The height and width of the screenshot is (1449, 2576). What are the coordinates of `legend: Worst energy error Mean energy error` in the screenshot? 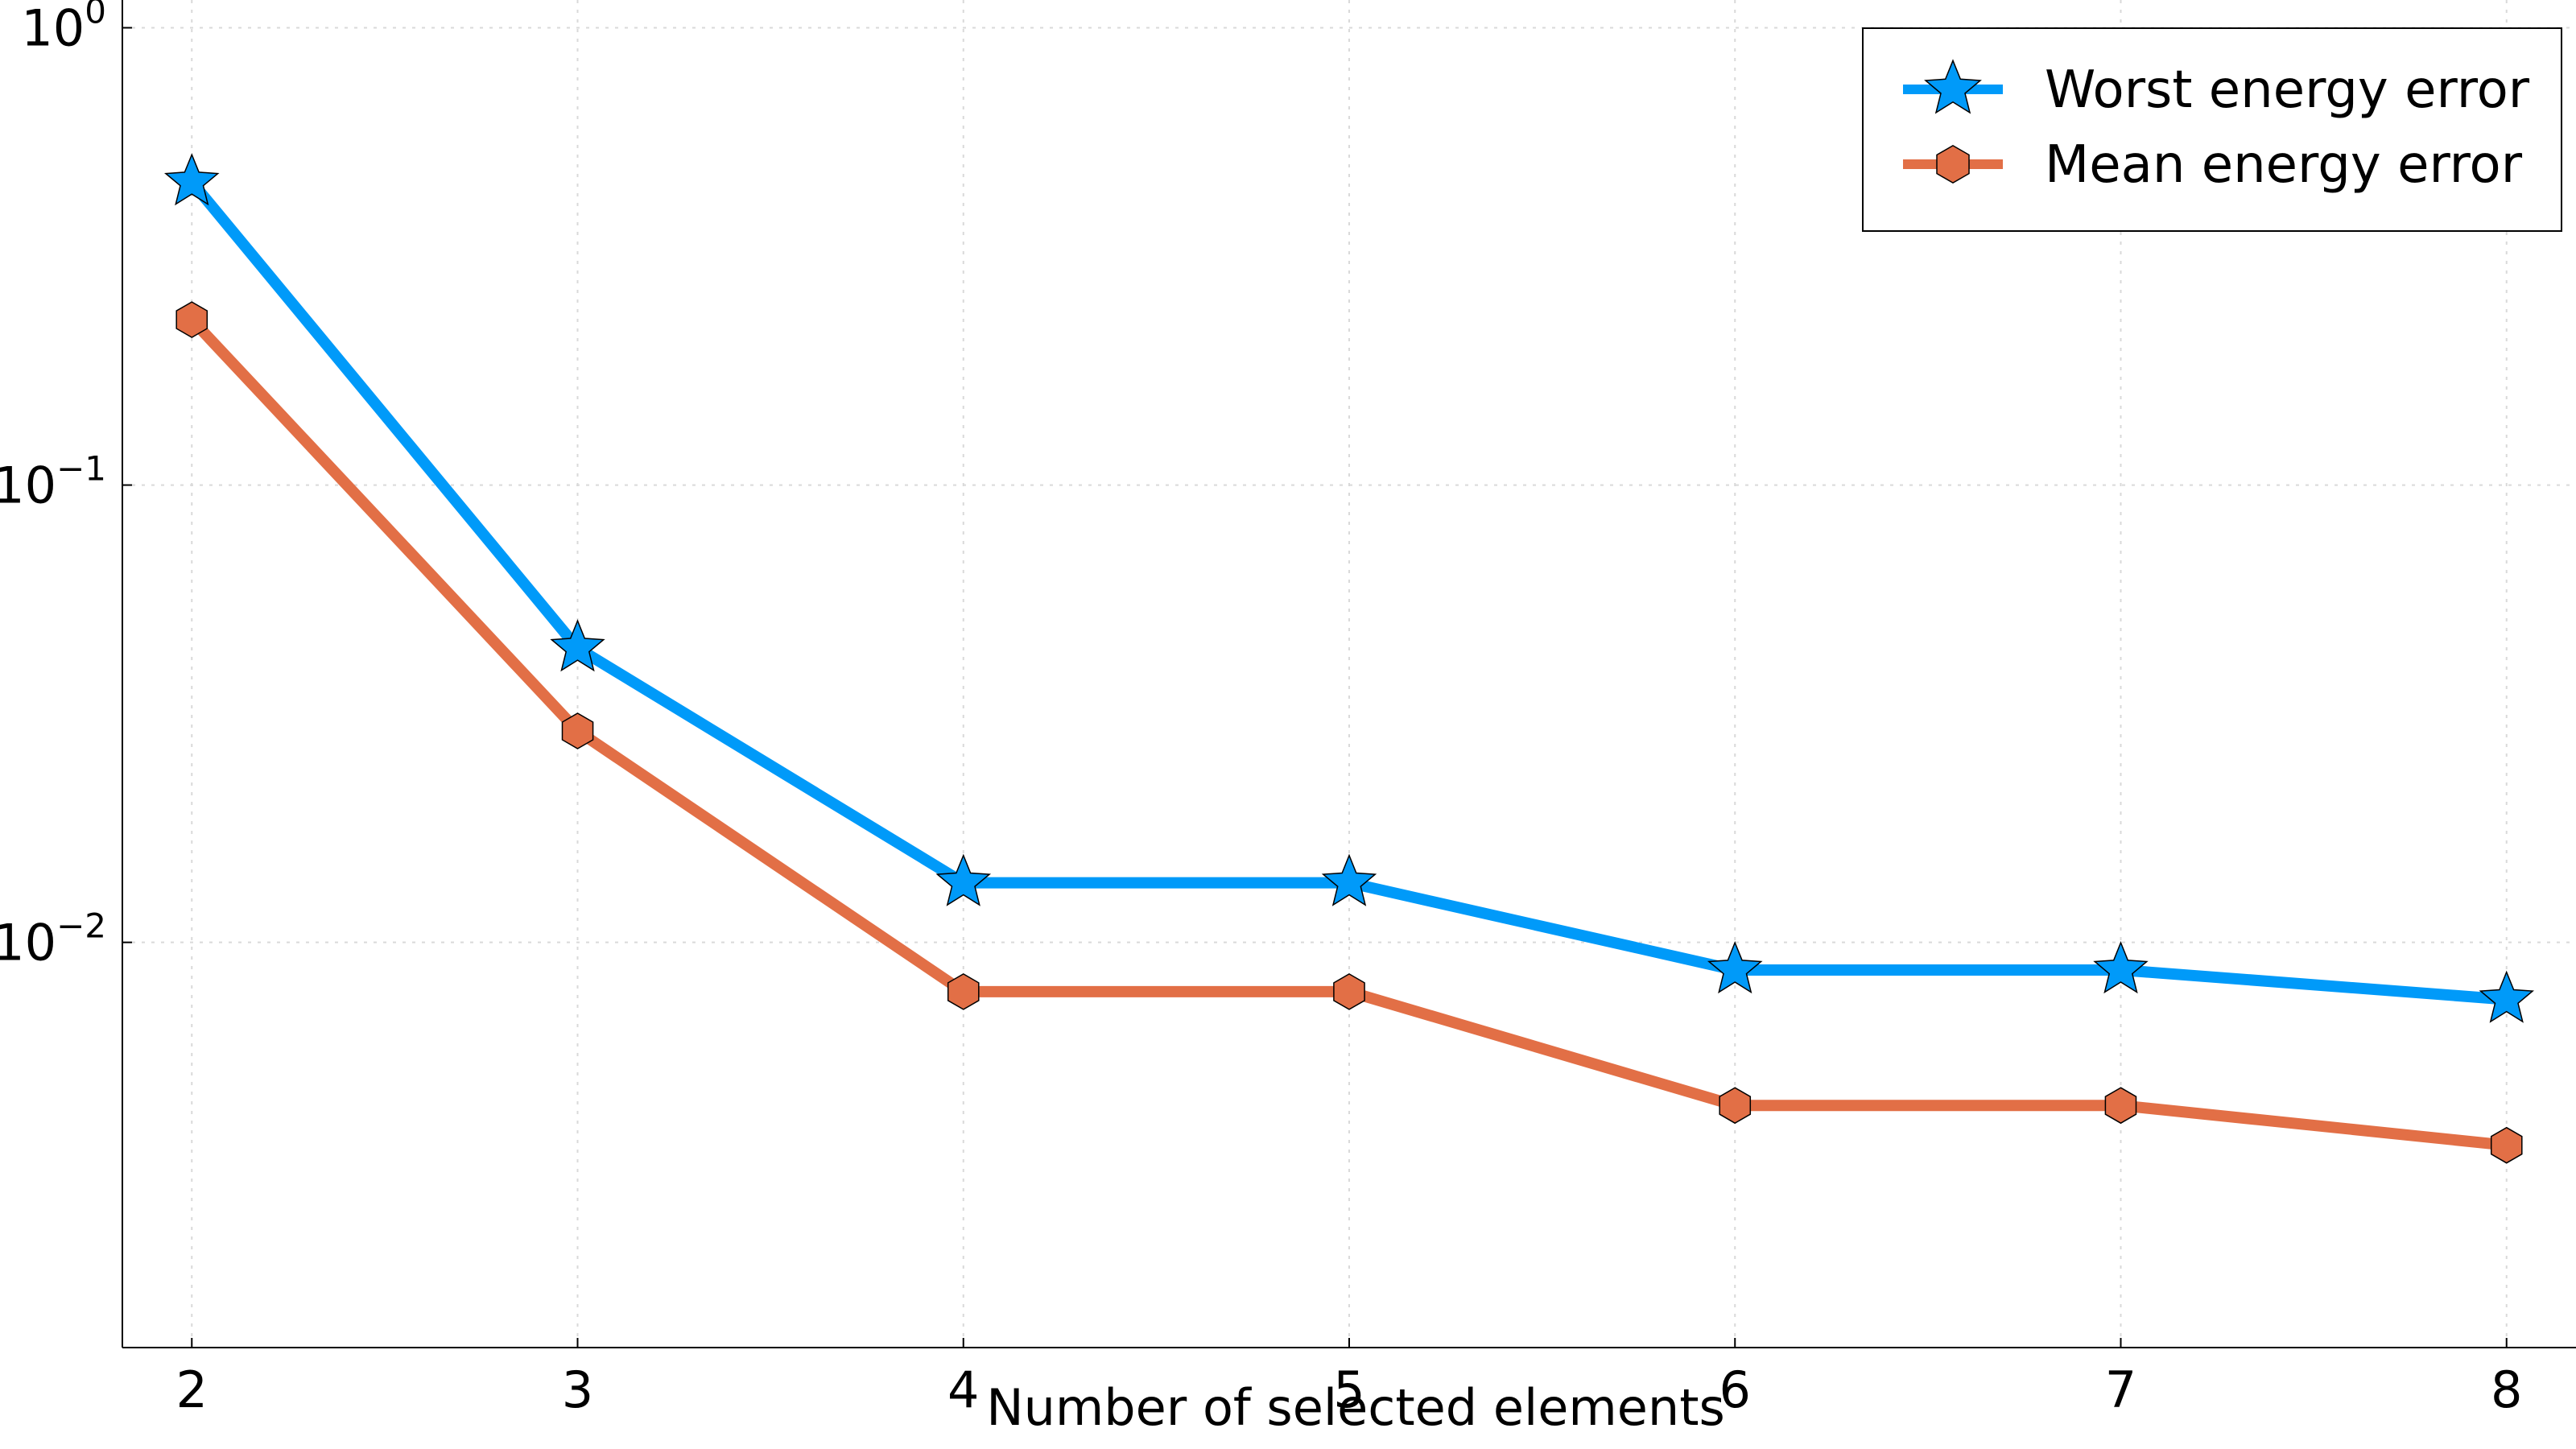 It's located at (2212, 129).